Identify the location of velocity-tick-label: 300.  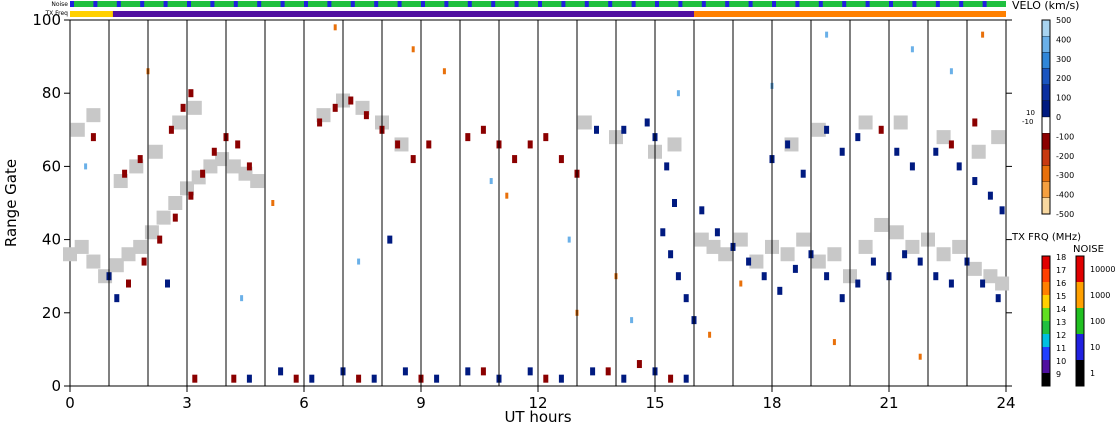
(1063, 59).